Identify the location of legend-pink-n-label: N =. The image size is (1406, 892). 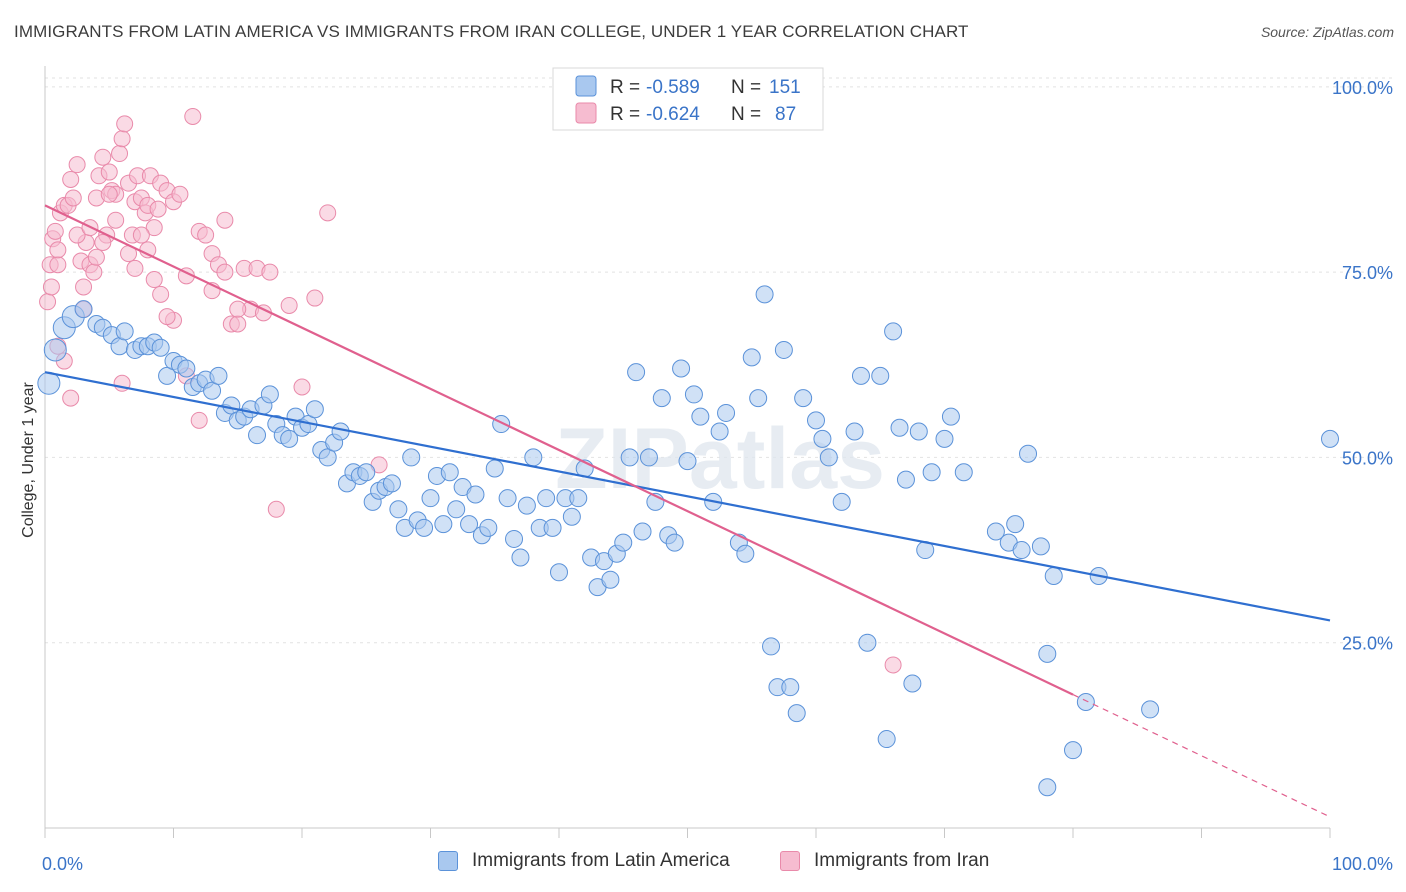
(746, 114).